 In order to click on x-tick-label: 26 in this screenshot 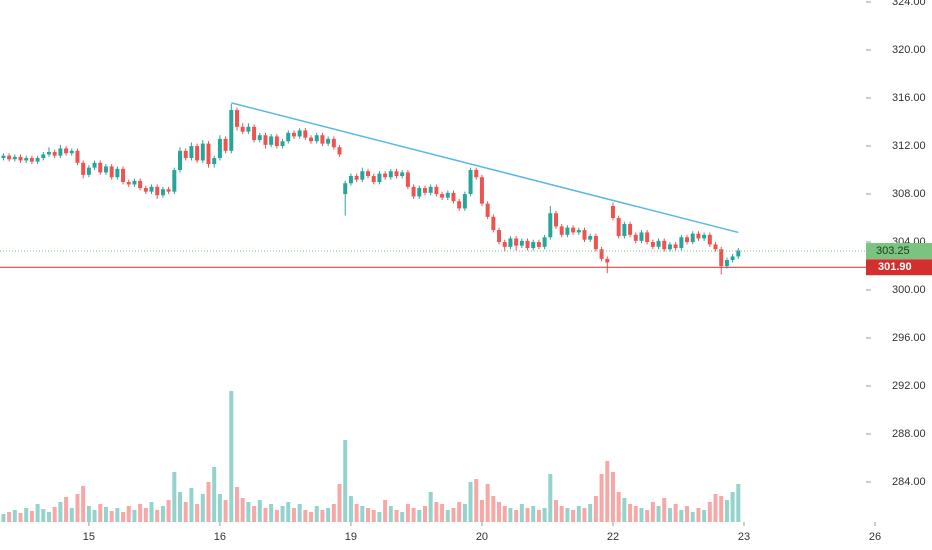, I will do `click(875, 537)`.